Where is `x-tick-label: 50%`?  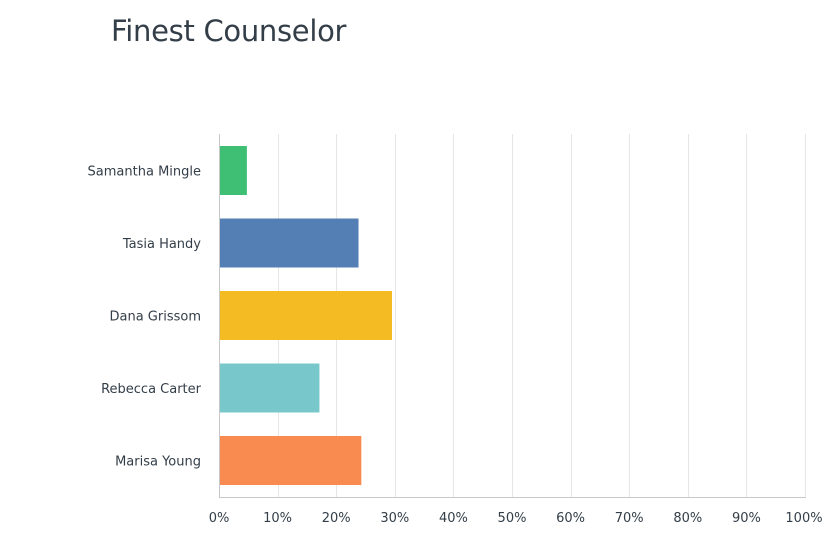
x-tick-label: 50% is located at coordinates (512, 518).